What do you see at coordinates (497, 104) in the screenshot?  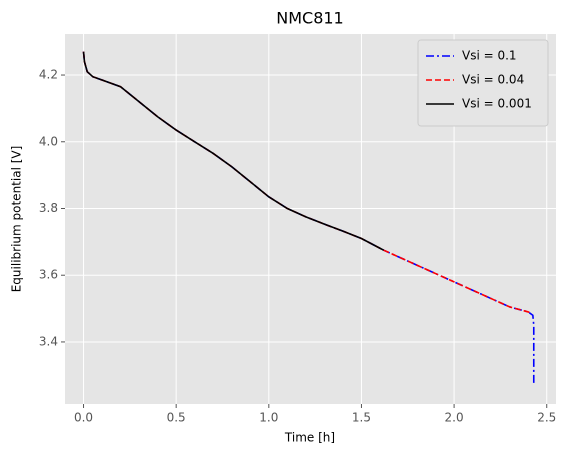 I see `legend-label: Vsi = 0.001` at bounding box center [497, 104].